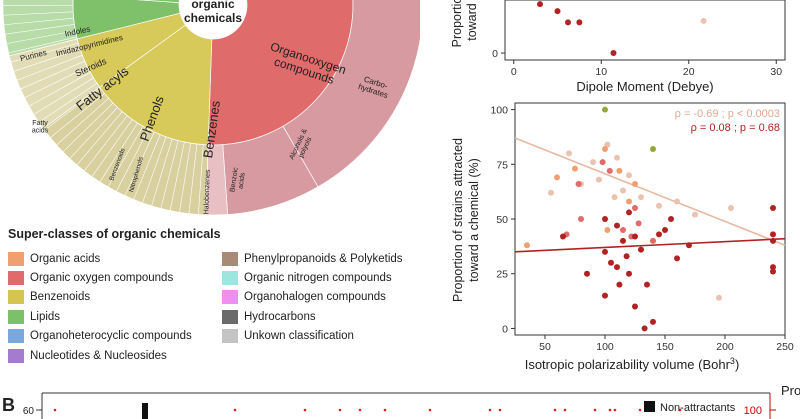 Image resolution: width=800 pixels, height=419 pixels. I want to click on wedge-fatty-acids, so click(40, 28).